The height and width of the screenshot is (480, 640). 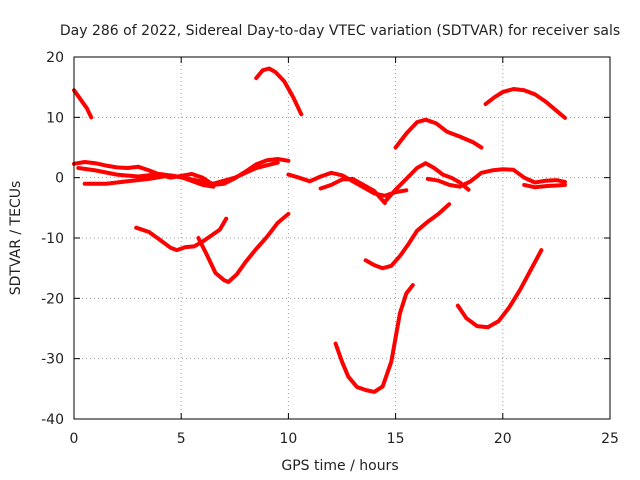 I want to click on y-tick-label: 10, so click(x=55, y=118).